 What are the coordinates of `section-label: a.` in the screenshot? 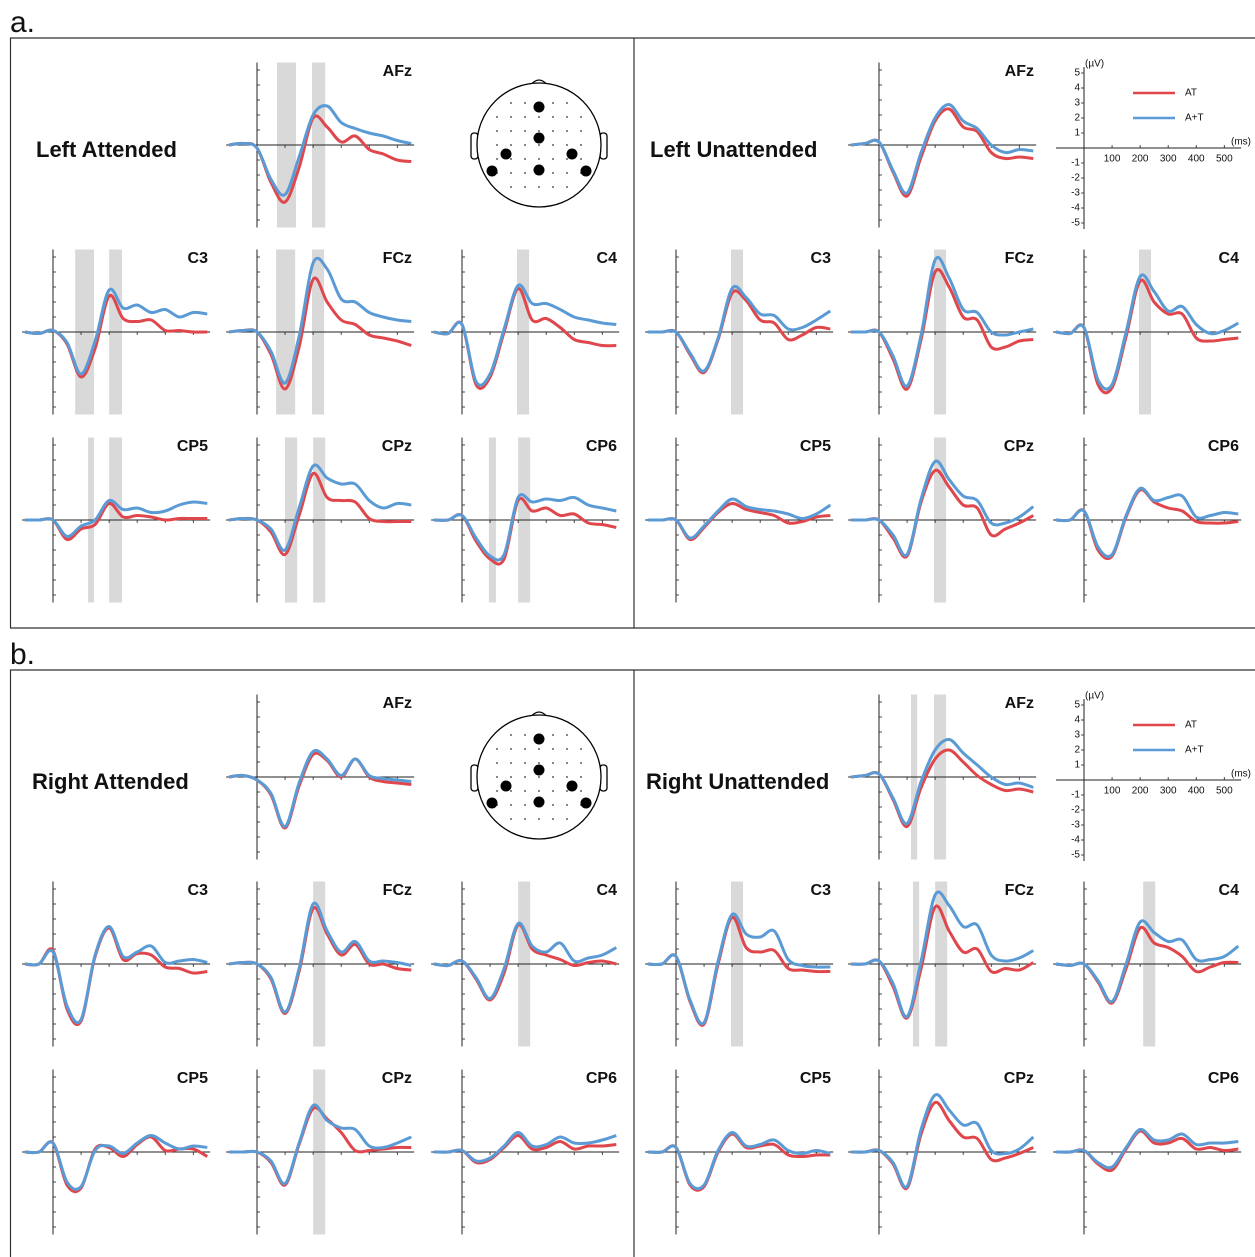 It's located at (22, 22).